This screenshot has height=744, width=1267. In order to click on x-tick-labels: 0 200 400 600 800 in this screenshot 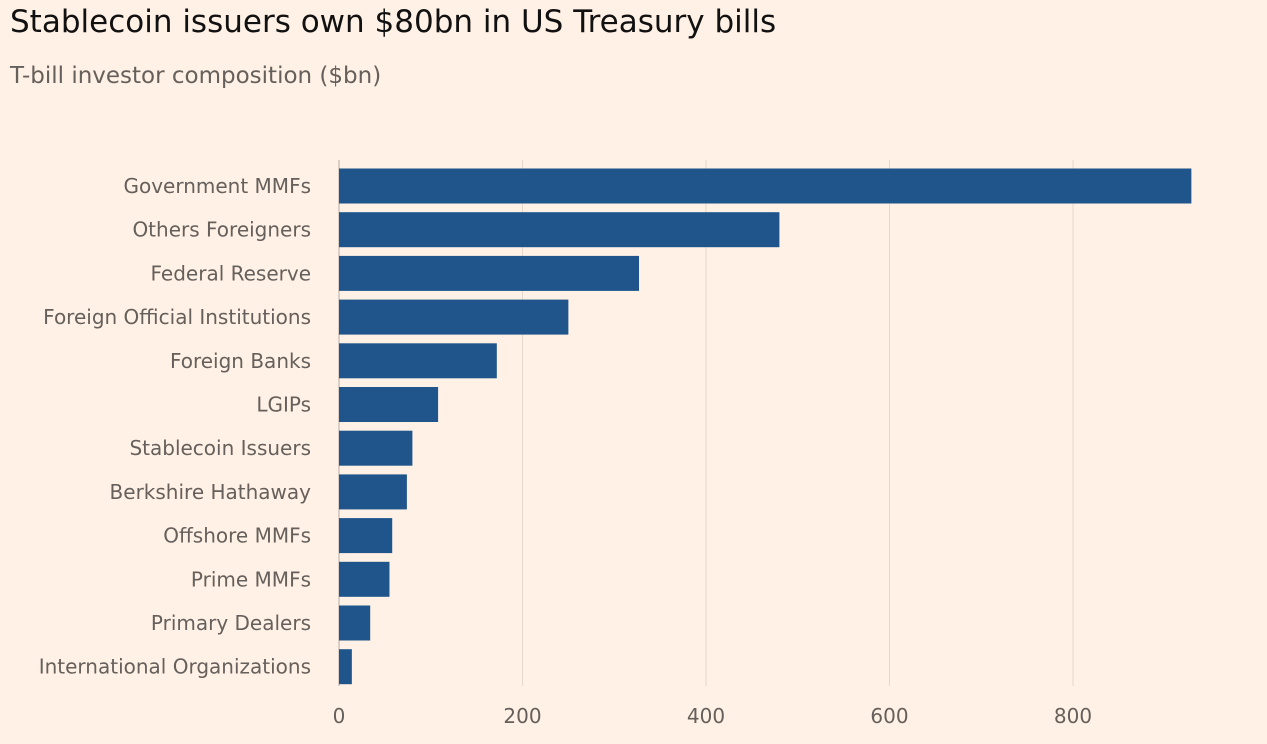, I will do `click(712, 716)`.